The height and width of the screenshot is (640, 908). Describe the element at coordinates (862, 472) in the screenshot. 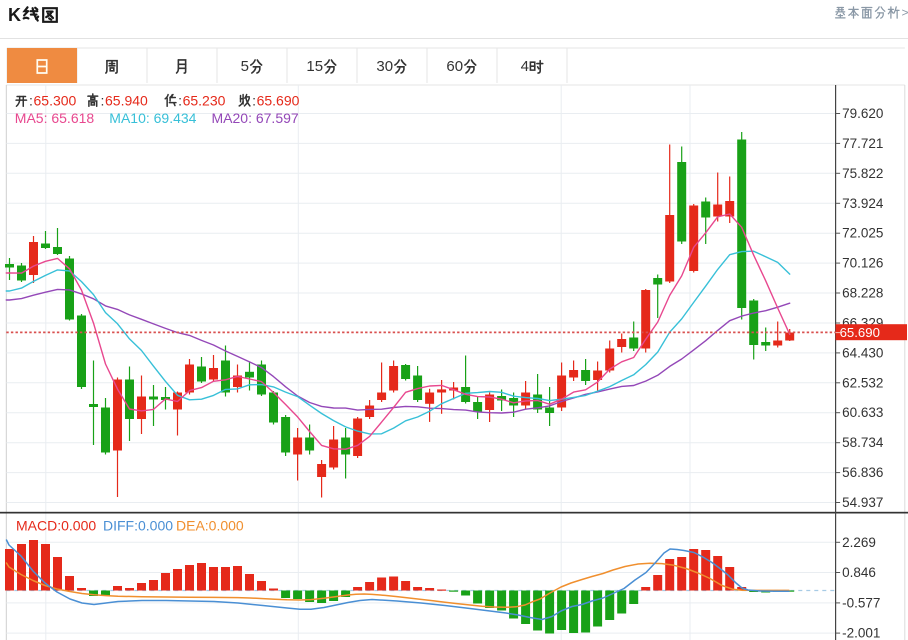

I see `svg-text: 56.836` at that location.